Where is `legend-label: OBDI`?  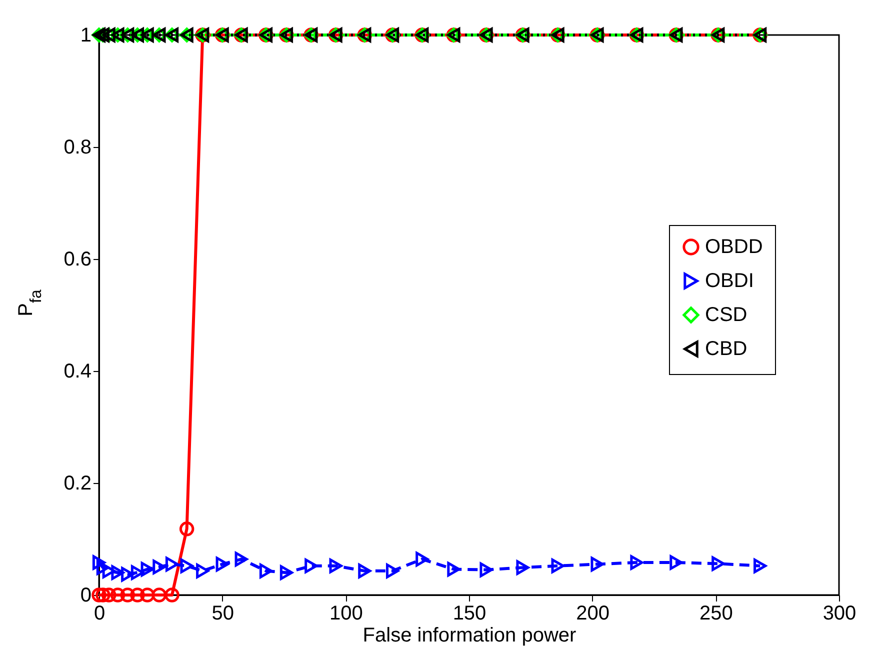 legend-label: OBDI is located at coordinates (729, 281).